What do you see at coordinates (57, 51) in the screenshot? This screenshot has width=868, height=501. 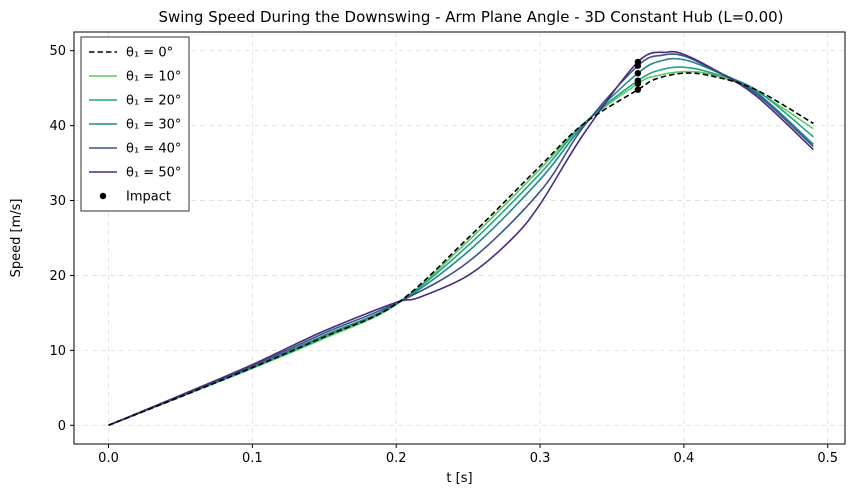 I see `y-tick-label: 50` at bounding box center [57, 51].